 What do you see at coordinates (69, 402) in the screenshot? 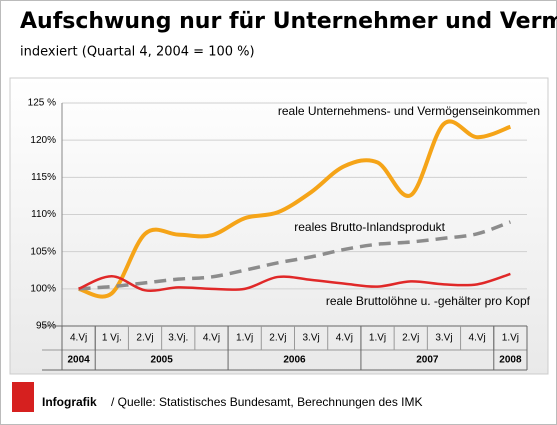
I see `footer-label: Infografik` at bounding box center [69, 402].